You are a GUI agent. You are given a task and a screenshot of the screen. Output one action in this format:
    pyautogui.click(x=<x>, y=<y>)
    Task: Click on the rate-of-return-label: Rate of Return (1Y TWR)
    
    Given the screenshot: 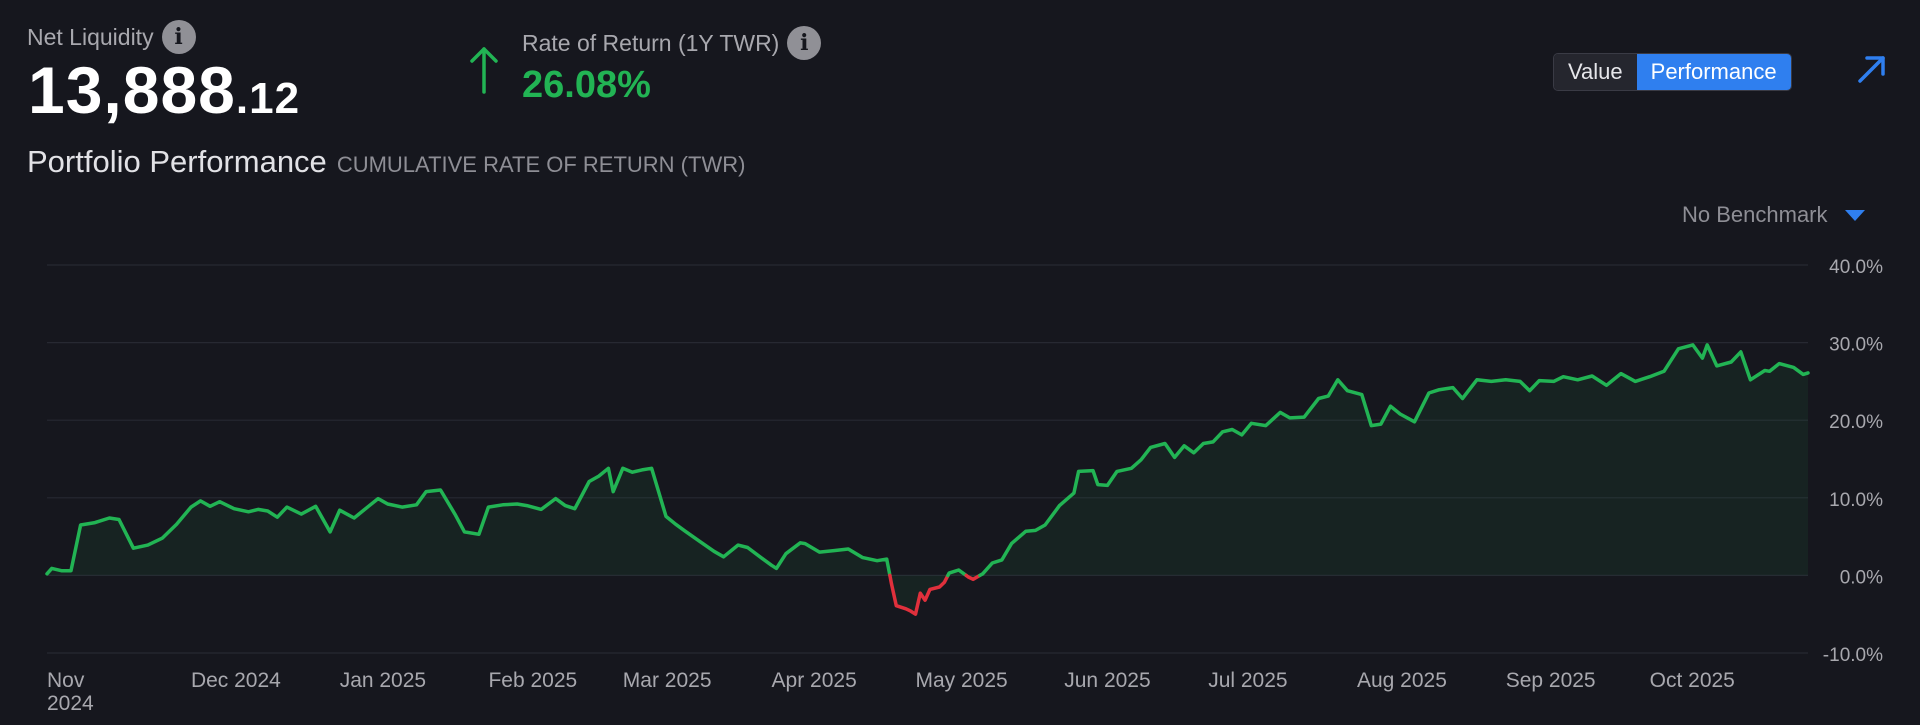 What is the action you would take?
    pyautogui.click(x=651, y=42)
    